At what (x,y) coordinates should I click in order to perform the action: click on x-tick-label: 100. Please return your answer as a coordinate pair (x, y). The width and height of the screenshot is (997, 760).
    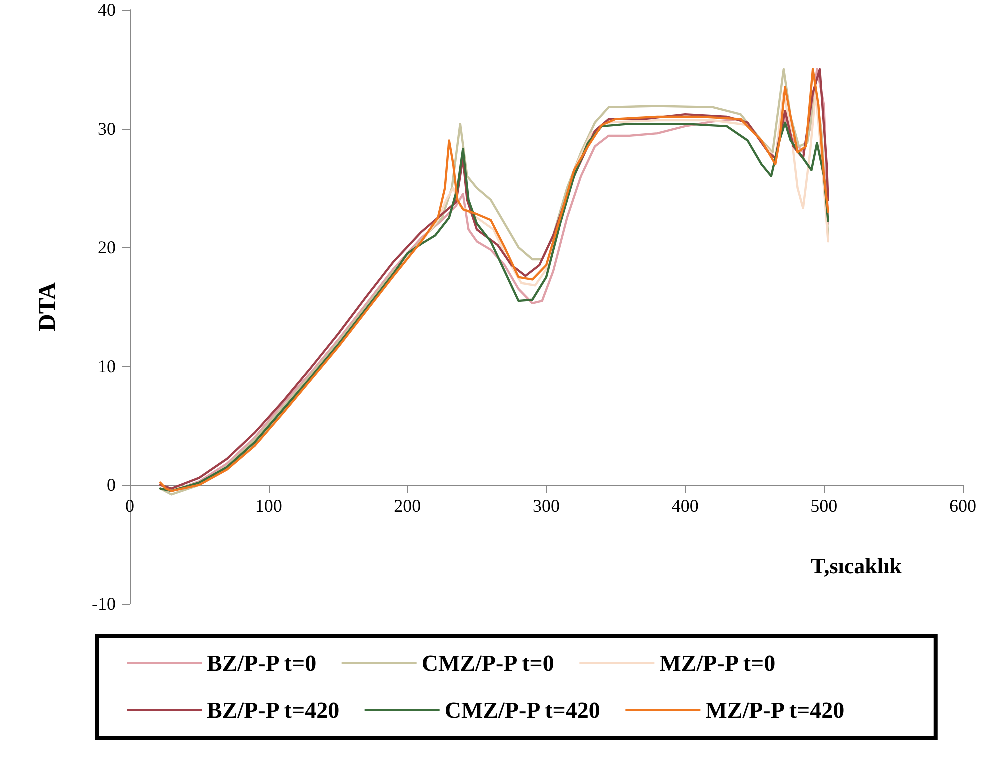
    Looking at the image, I should click on (268, 506).